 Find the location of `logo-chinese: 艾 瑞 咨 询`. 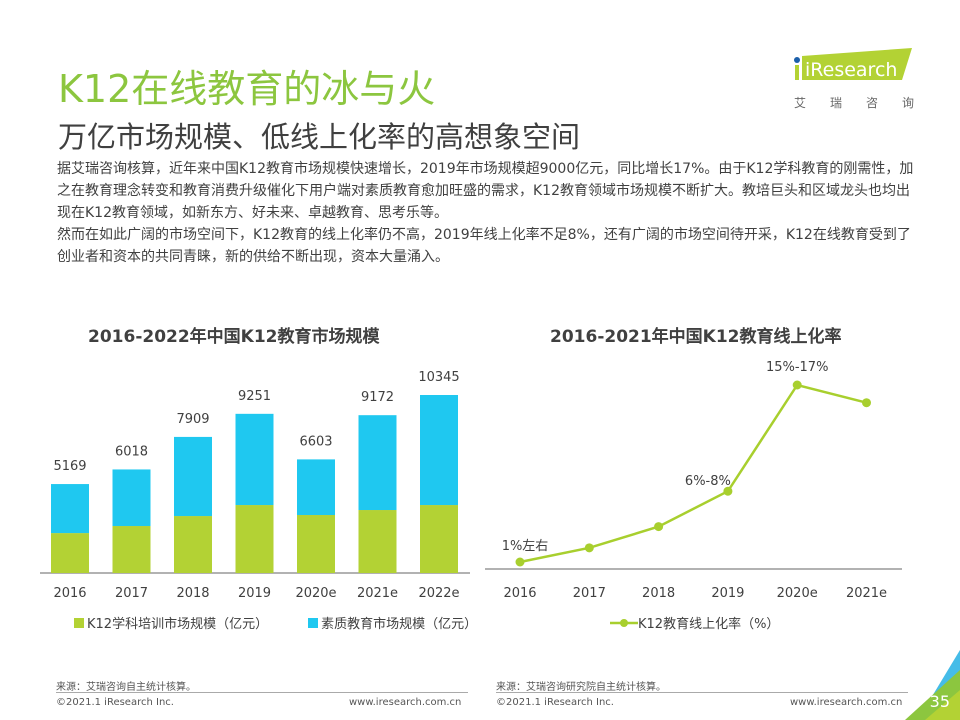

logo-chinese: 艾 瑞 咨 询 is located at coordinates (854, 102).